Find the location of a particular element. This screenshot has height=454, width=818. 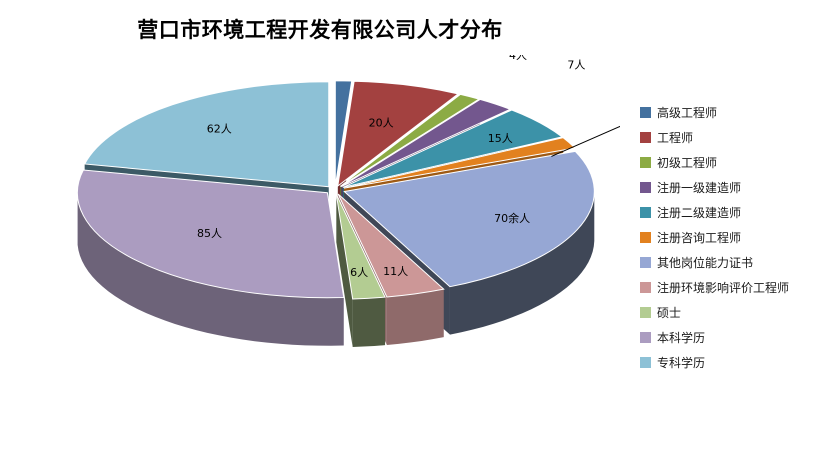

pie-data-label: 70余人 is located at coordinates (512, 218).